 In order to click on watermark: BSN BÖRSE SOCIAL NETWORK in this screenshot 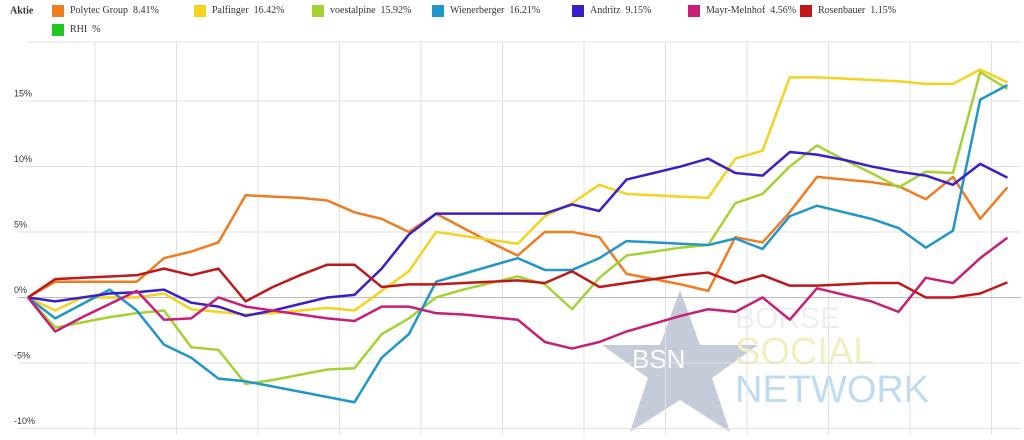, I will do `click(765, 361)`.